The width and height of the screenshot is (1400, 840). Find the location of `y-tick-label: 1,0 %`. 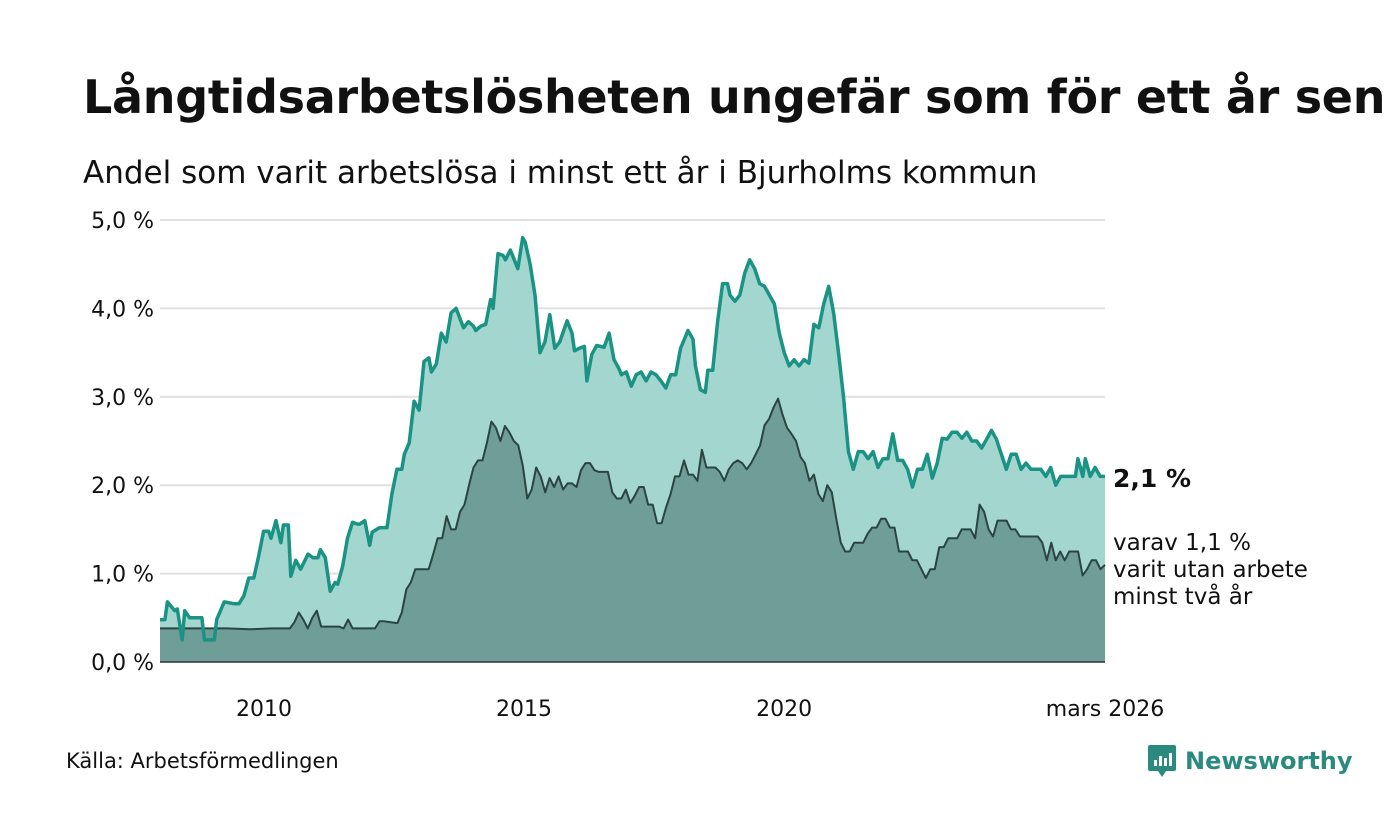

y-tick-label: 1,0 % is located at coordinates (122, 575).